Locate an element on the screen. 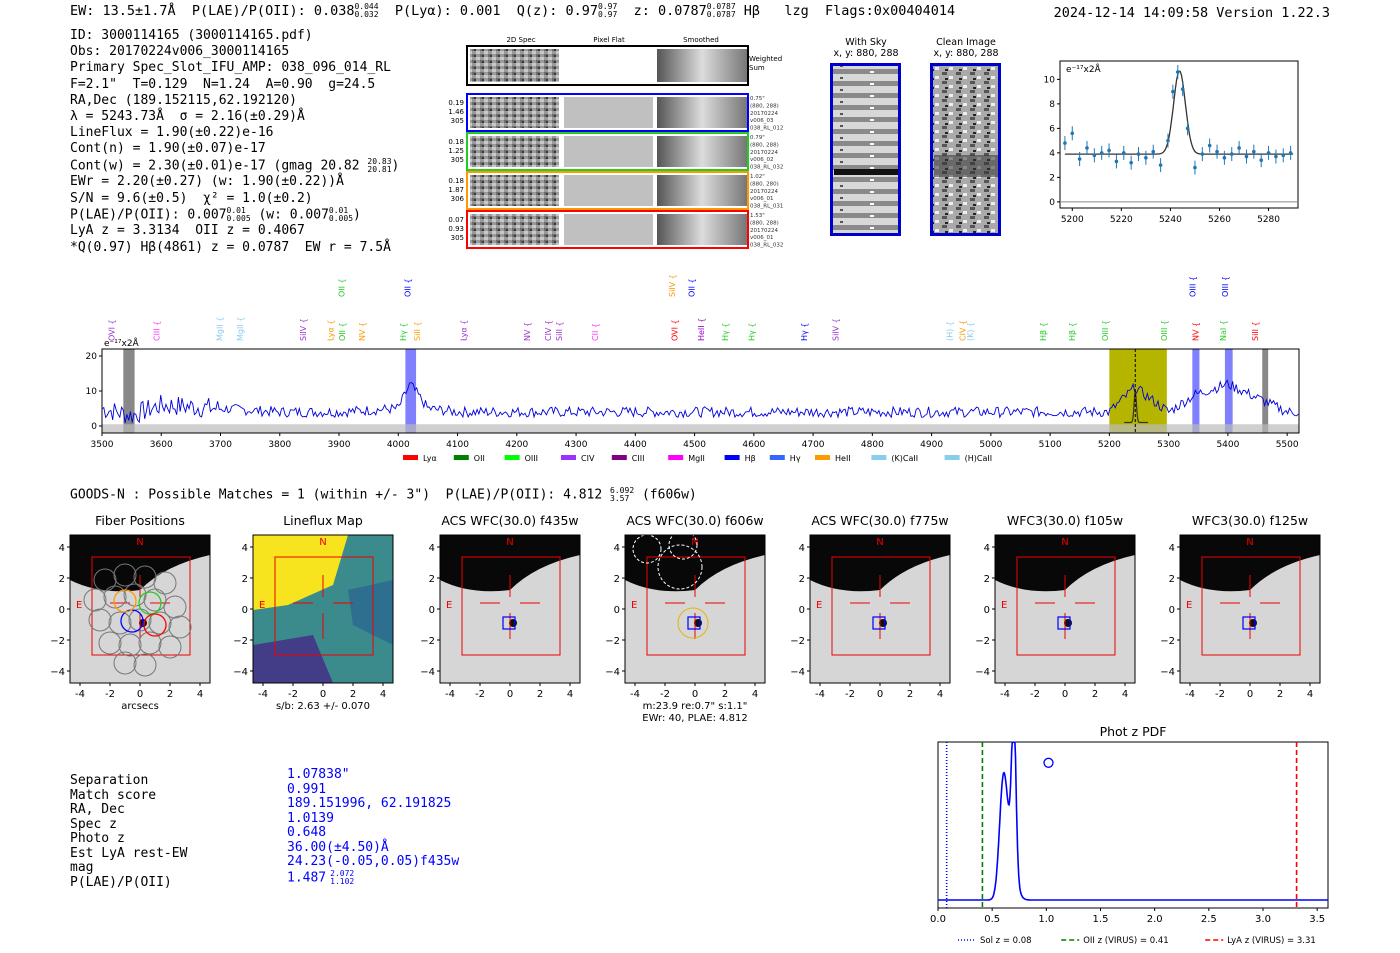  search-box is located at coordinates (511, 606).